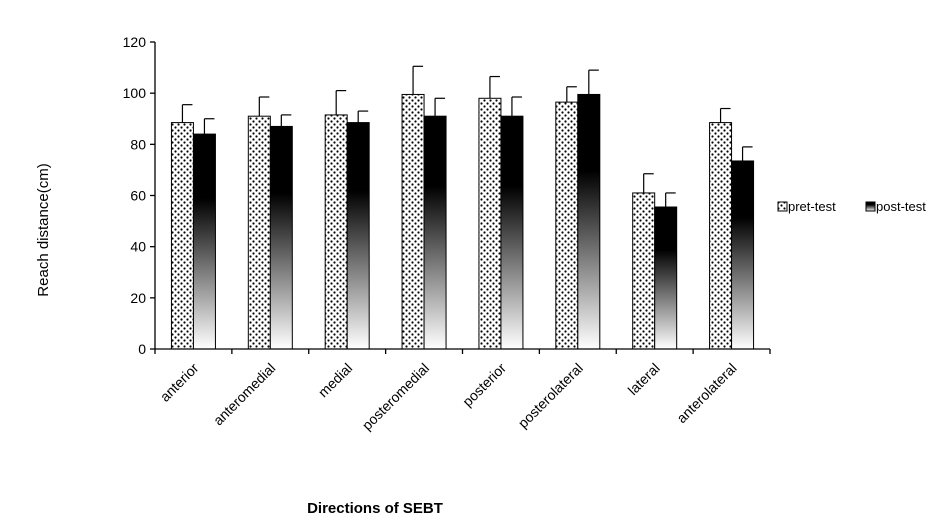 Image resolution: width=948 pixels, height=524 pixels. What do you see at coordinates (648, 183) in the screenshot?
I see `error-bar-pret-test-lateral` at bounding box center [648, 183].